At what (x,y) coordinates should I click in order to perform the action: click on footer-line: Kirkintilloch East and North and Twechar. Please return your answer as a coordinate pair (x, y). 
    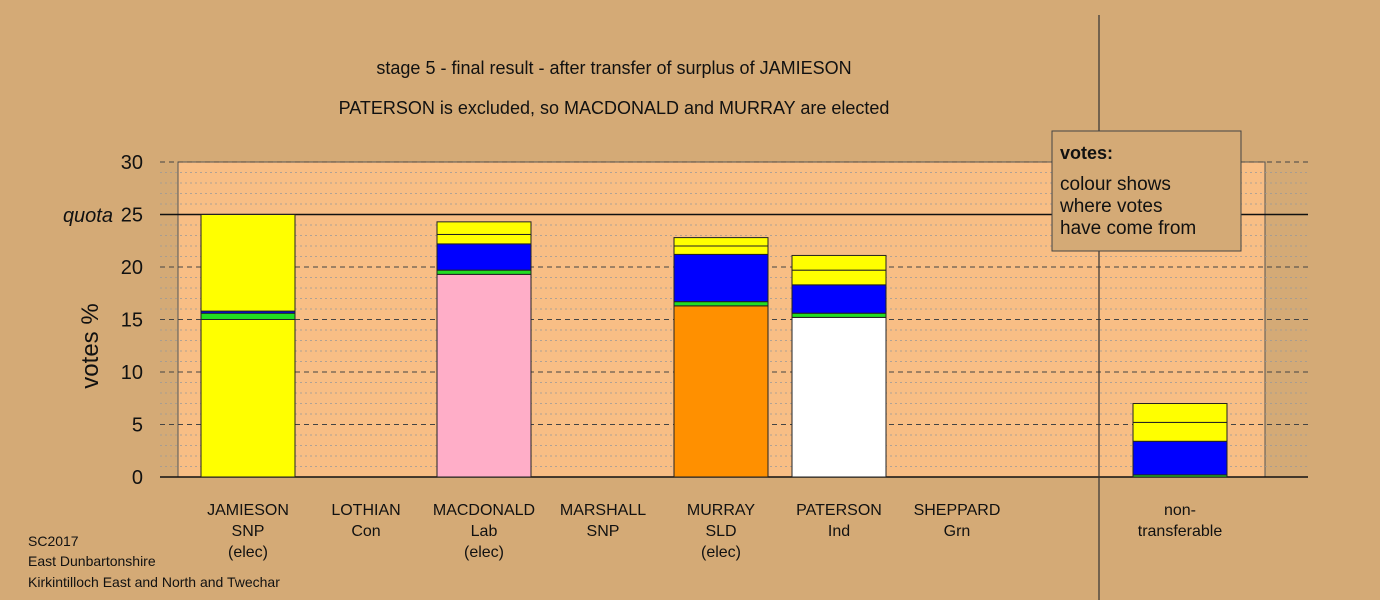
    Looking at the image, I should click on (154, 582).